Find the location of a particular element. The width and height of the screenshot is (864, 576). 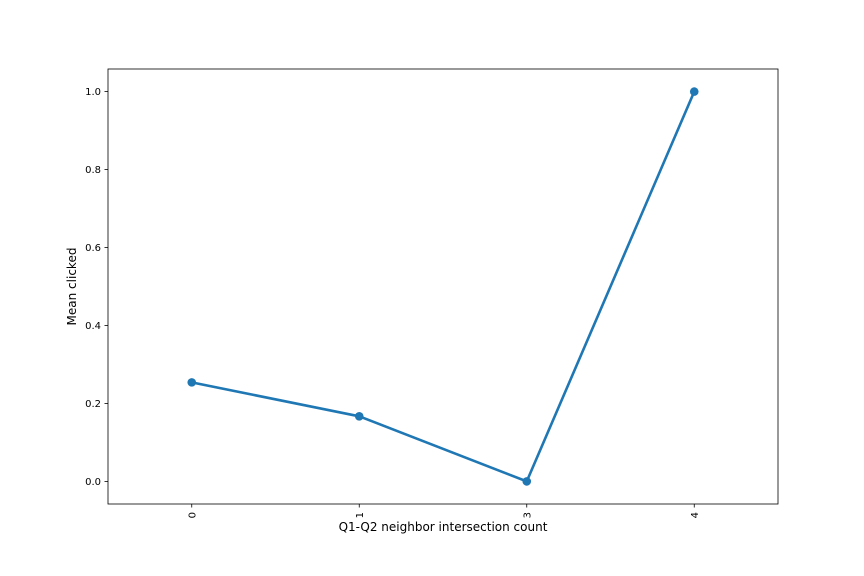

x-tick-label: 1 is located at coordinates (360, 515).